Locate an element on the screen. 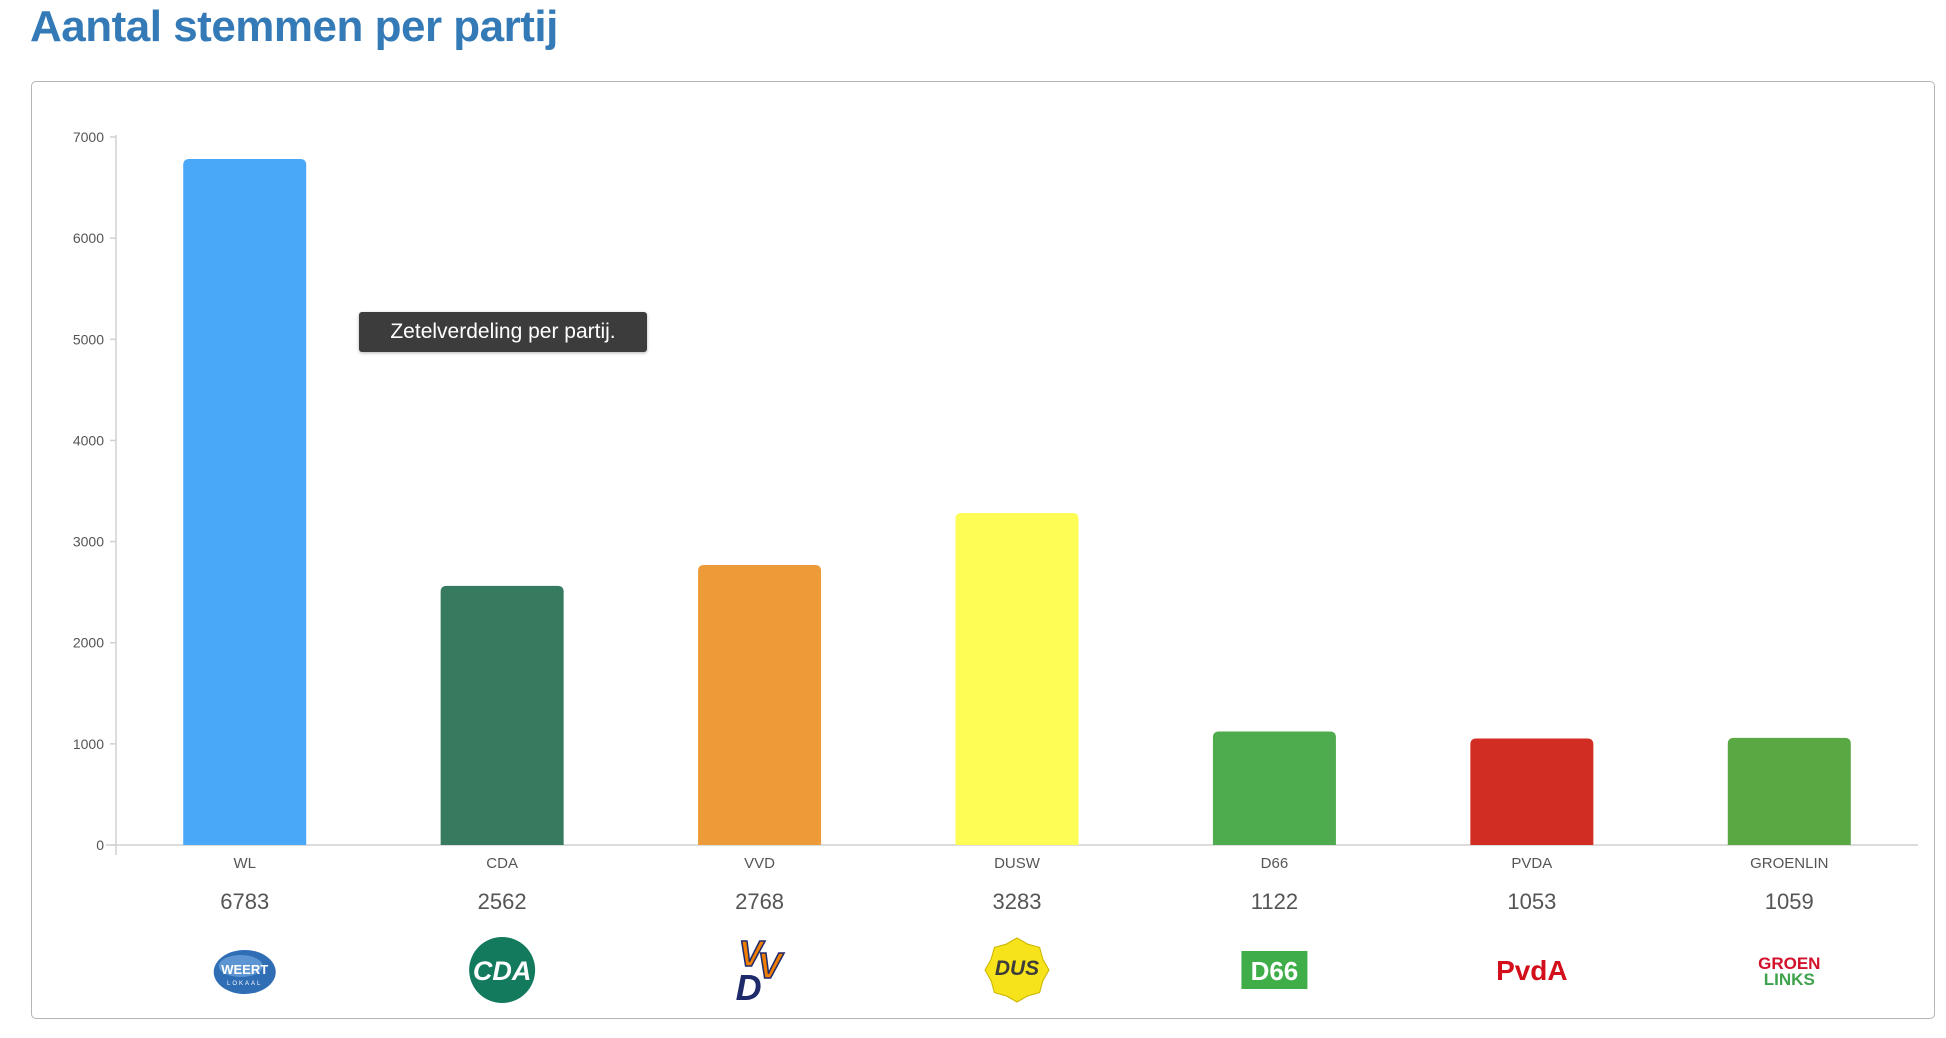 This screenshot has height=1038, width=1946. y-tick-label: 5000 is located at coordinates (88, 339).